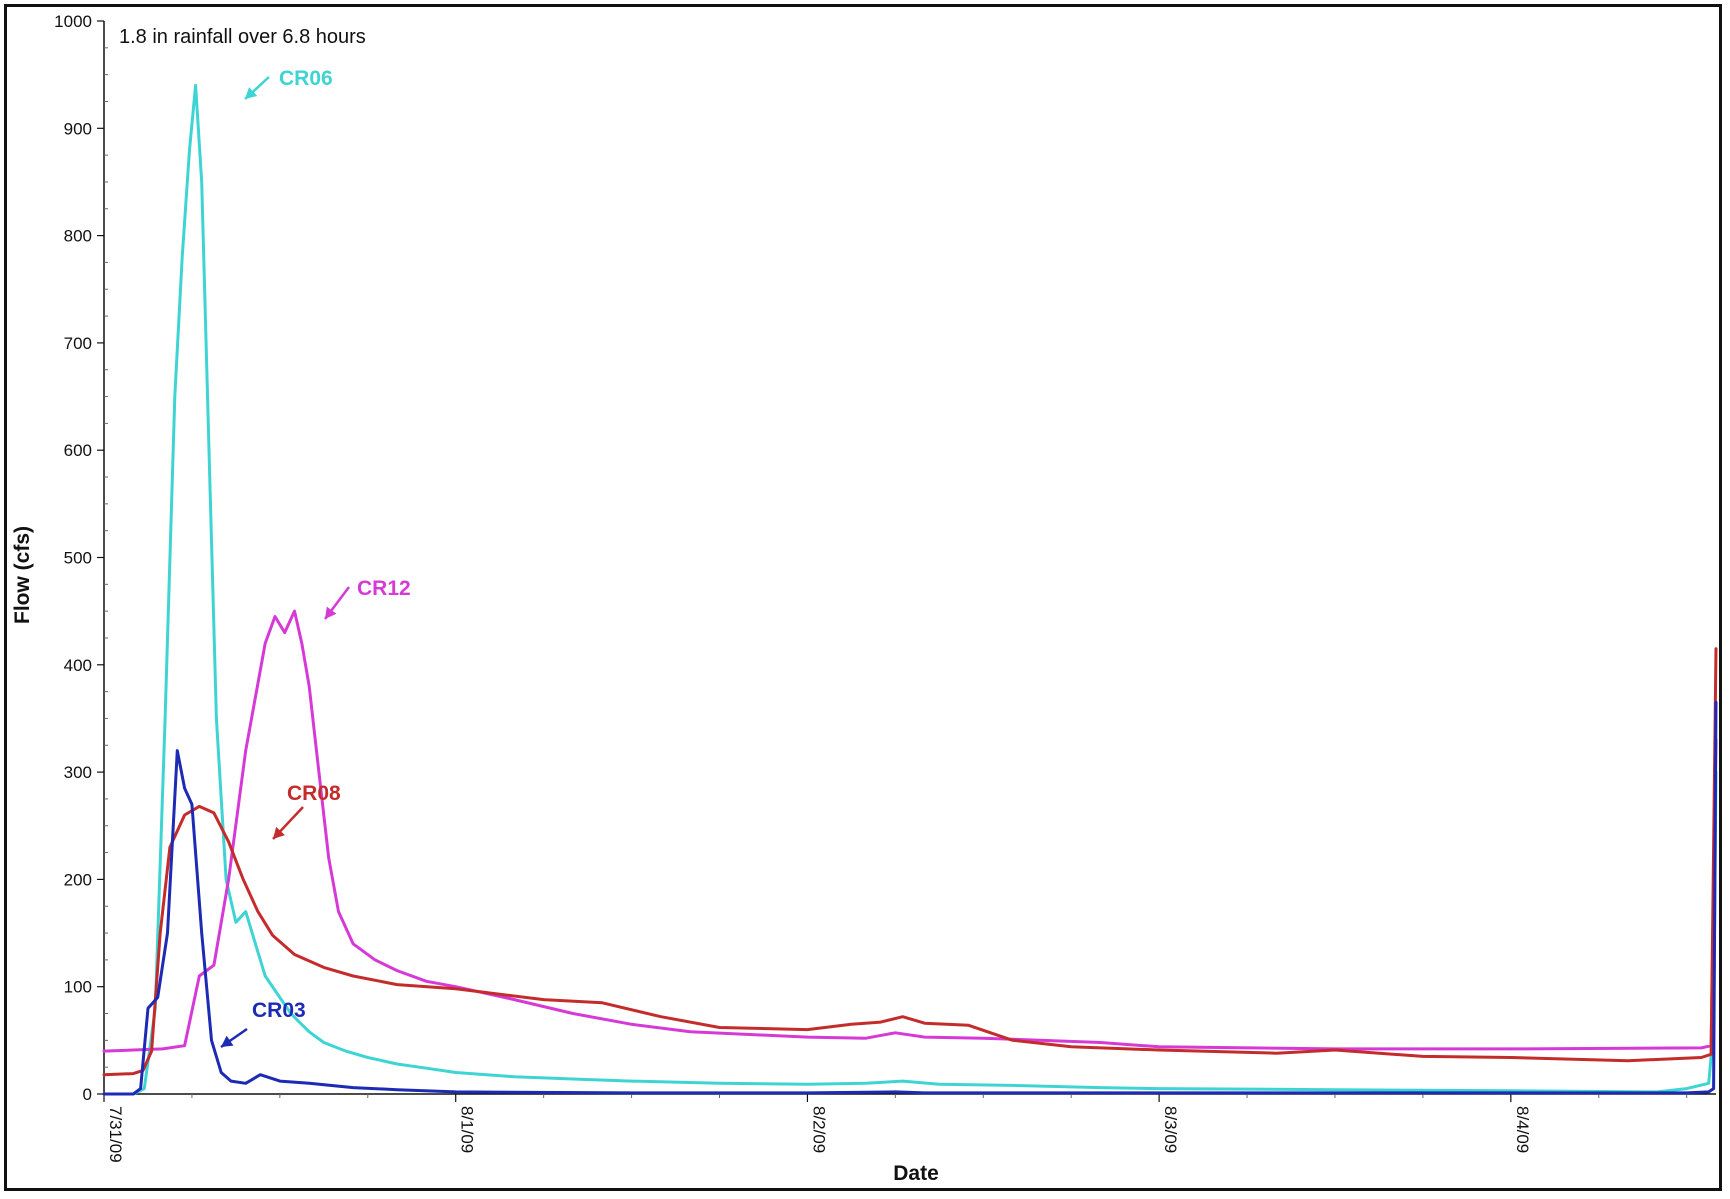  I want to click on x-axis-title: Date, so click(916, 1173).